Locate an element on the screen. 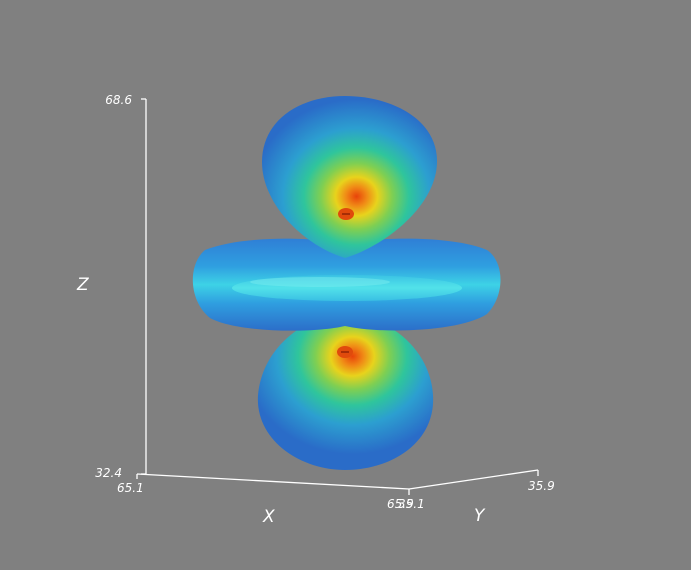 The height and width of the screenshot is (570, 691). x-axis-title: X is located at coordinates (268, 517).